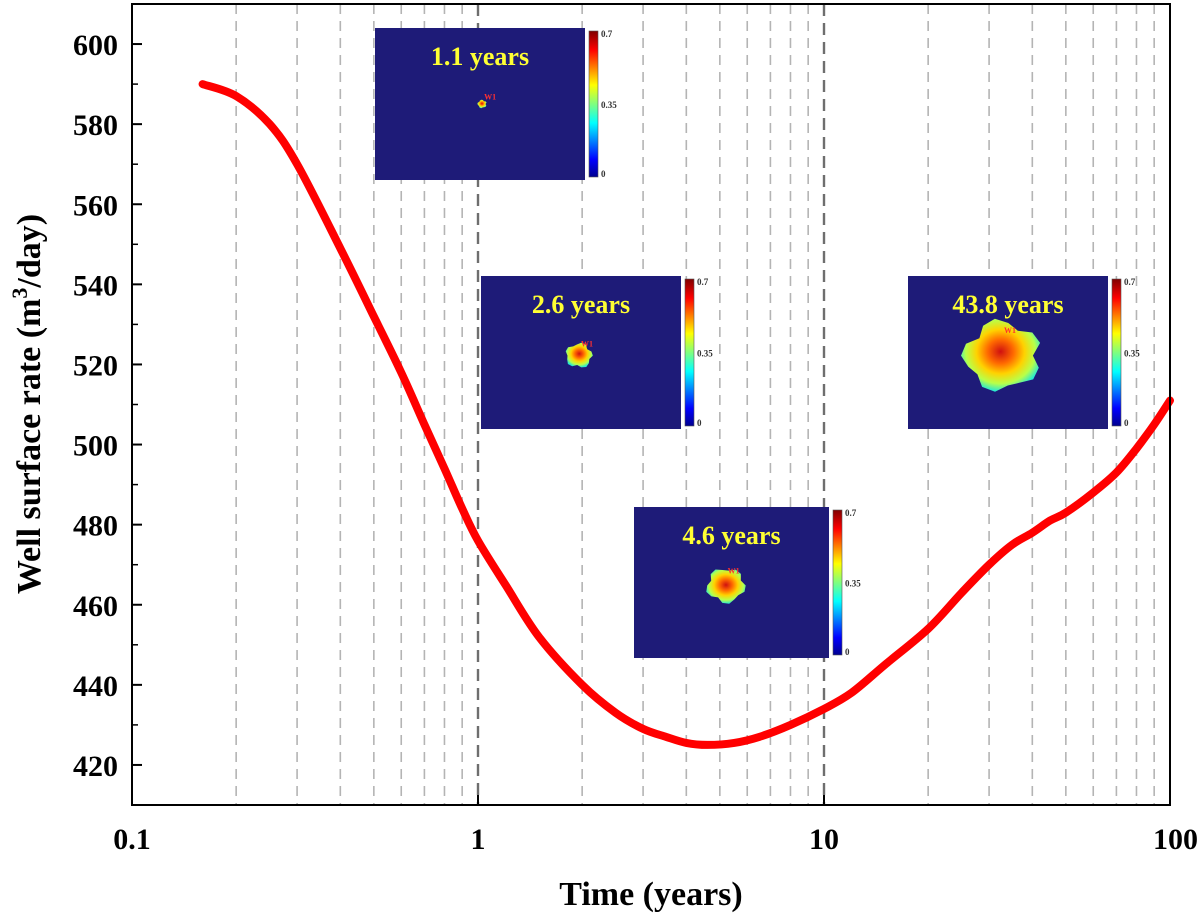 The width and height of the screenshot is (1200, 922). I want to click on y-tick-label: 540, so click(95, 285).